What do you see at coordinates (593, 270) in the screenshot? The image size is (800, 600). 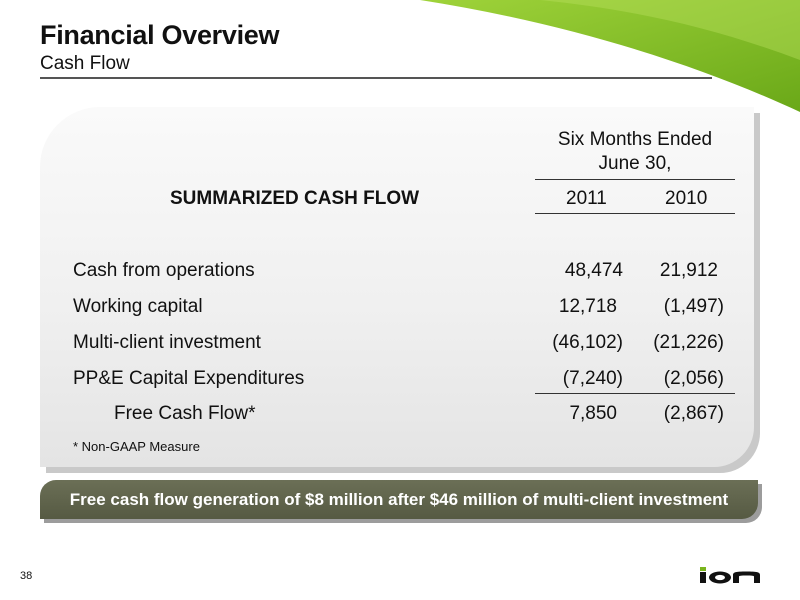 I see `value-2011: 48,474` at bounding box center [593, 270].